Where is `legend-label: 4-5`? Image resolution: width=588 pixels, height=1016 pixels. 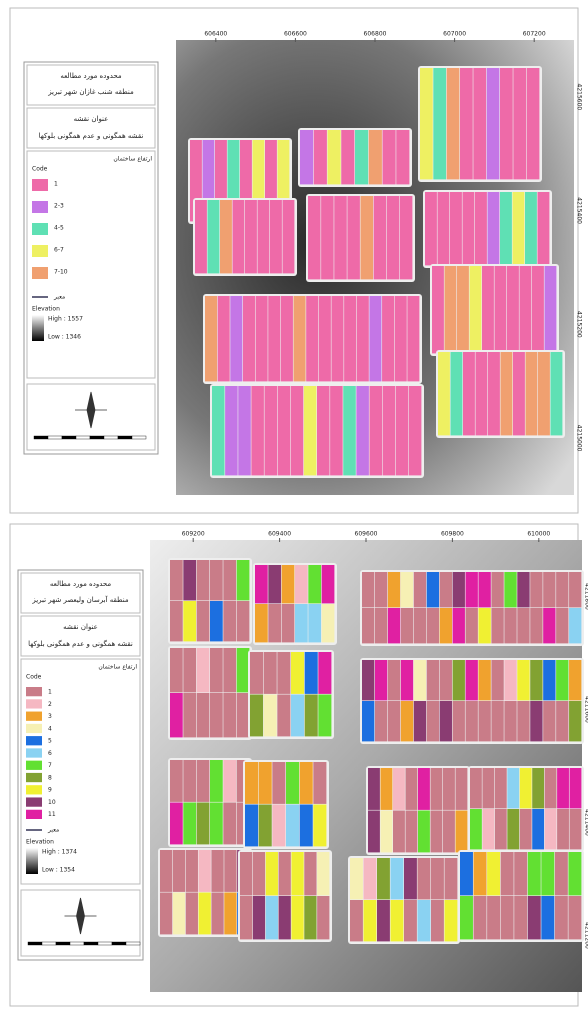 legend-label: 4-5 is located at coordinates (59, 228).